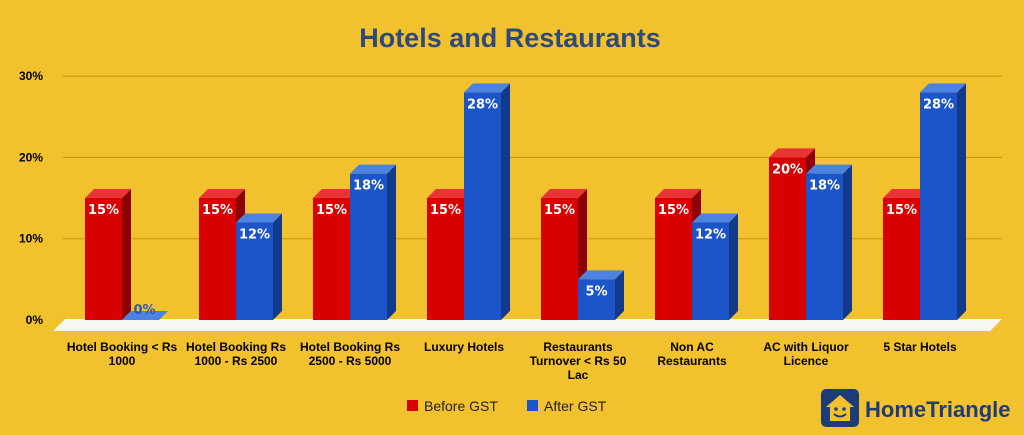 This screenshot has width=1024, height=435. What do you see at coordinates (920, 347) in the screenshot?
I see `x-tick-label: 5 Star Hotels` at bounding box center [920, 347].